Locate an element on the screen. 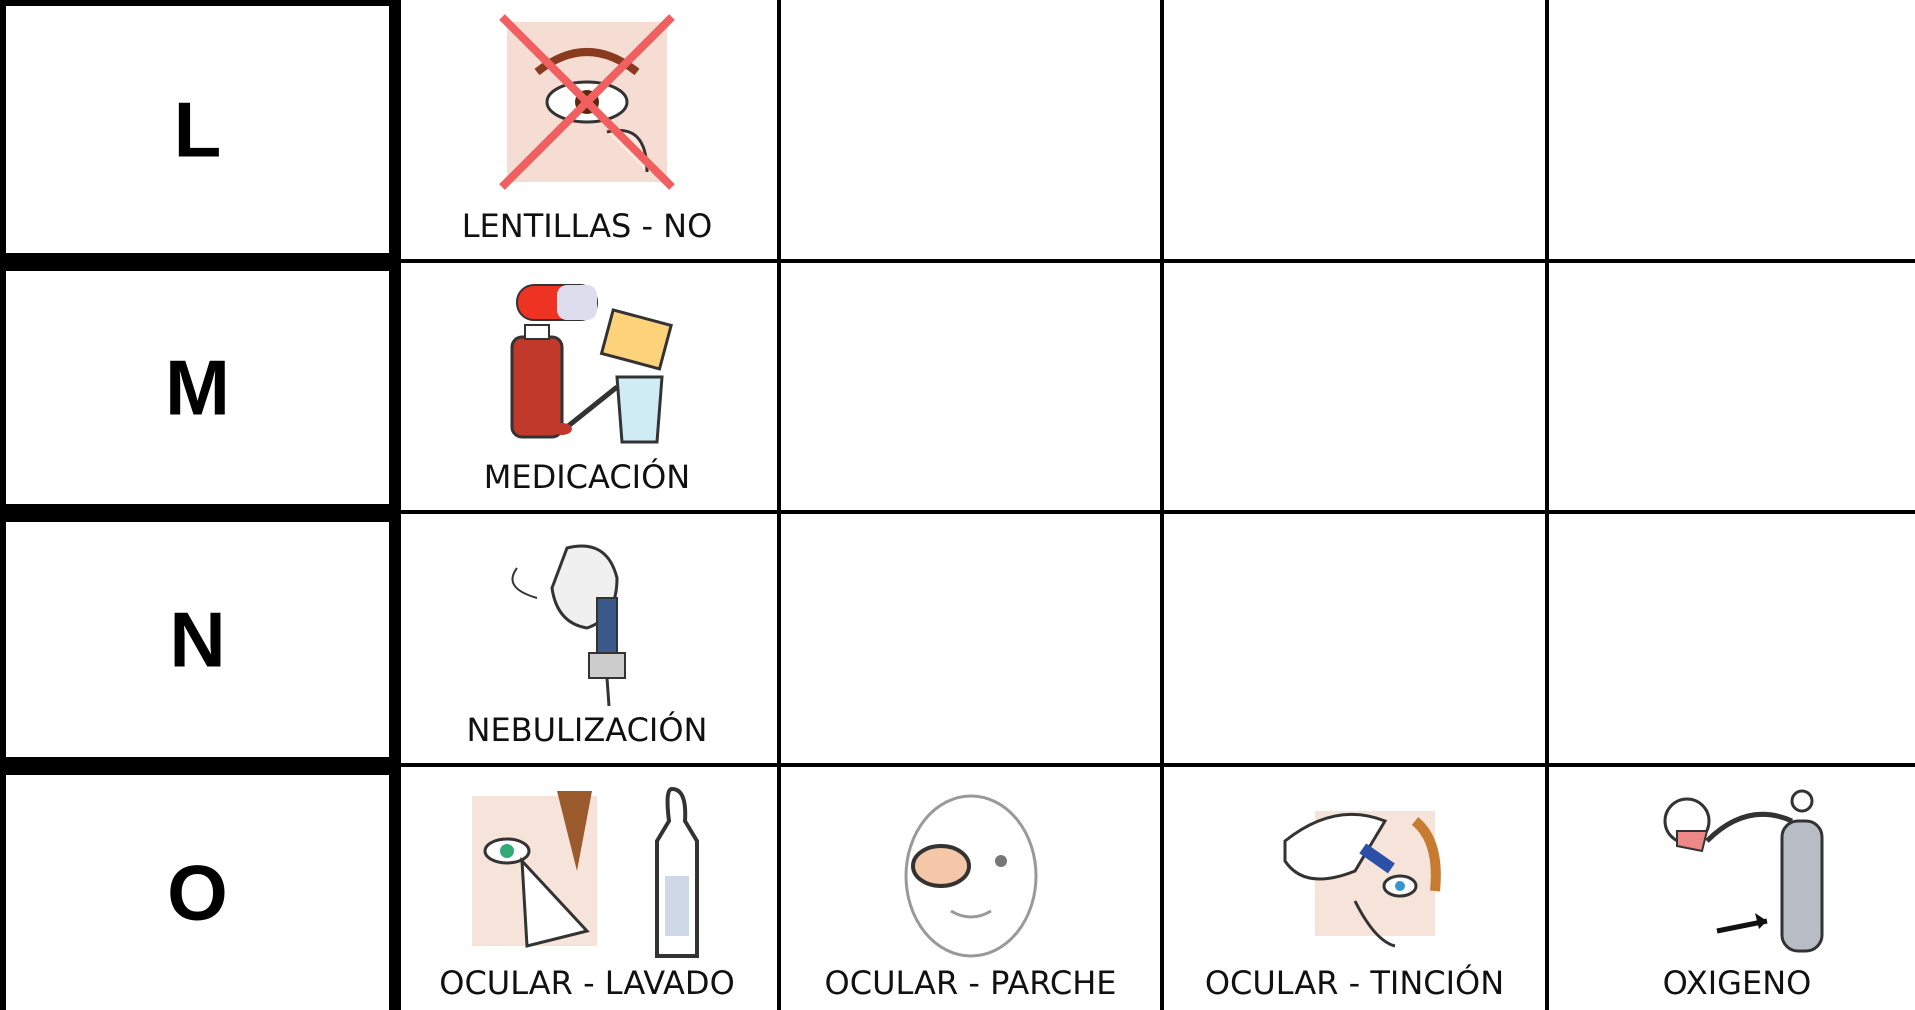  letter-cell: L is located at coordinates (200, 132).